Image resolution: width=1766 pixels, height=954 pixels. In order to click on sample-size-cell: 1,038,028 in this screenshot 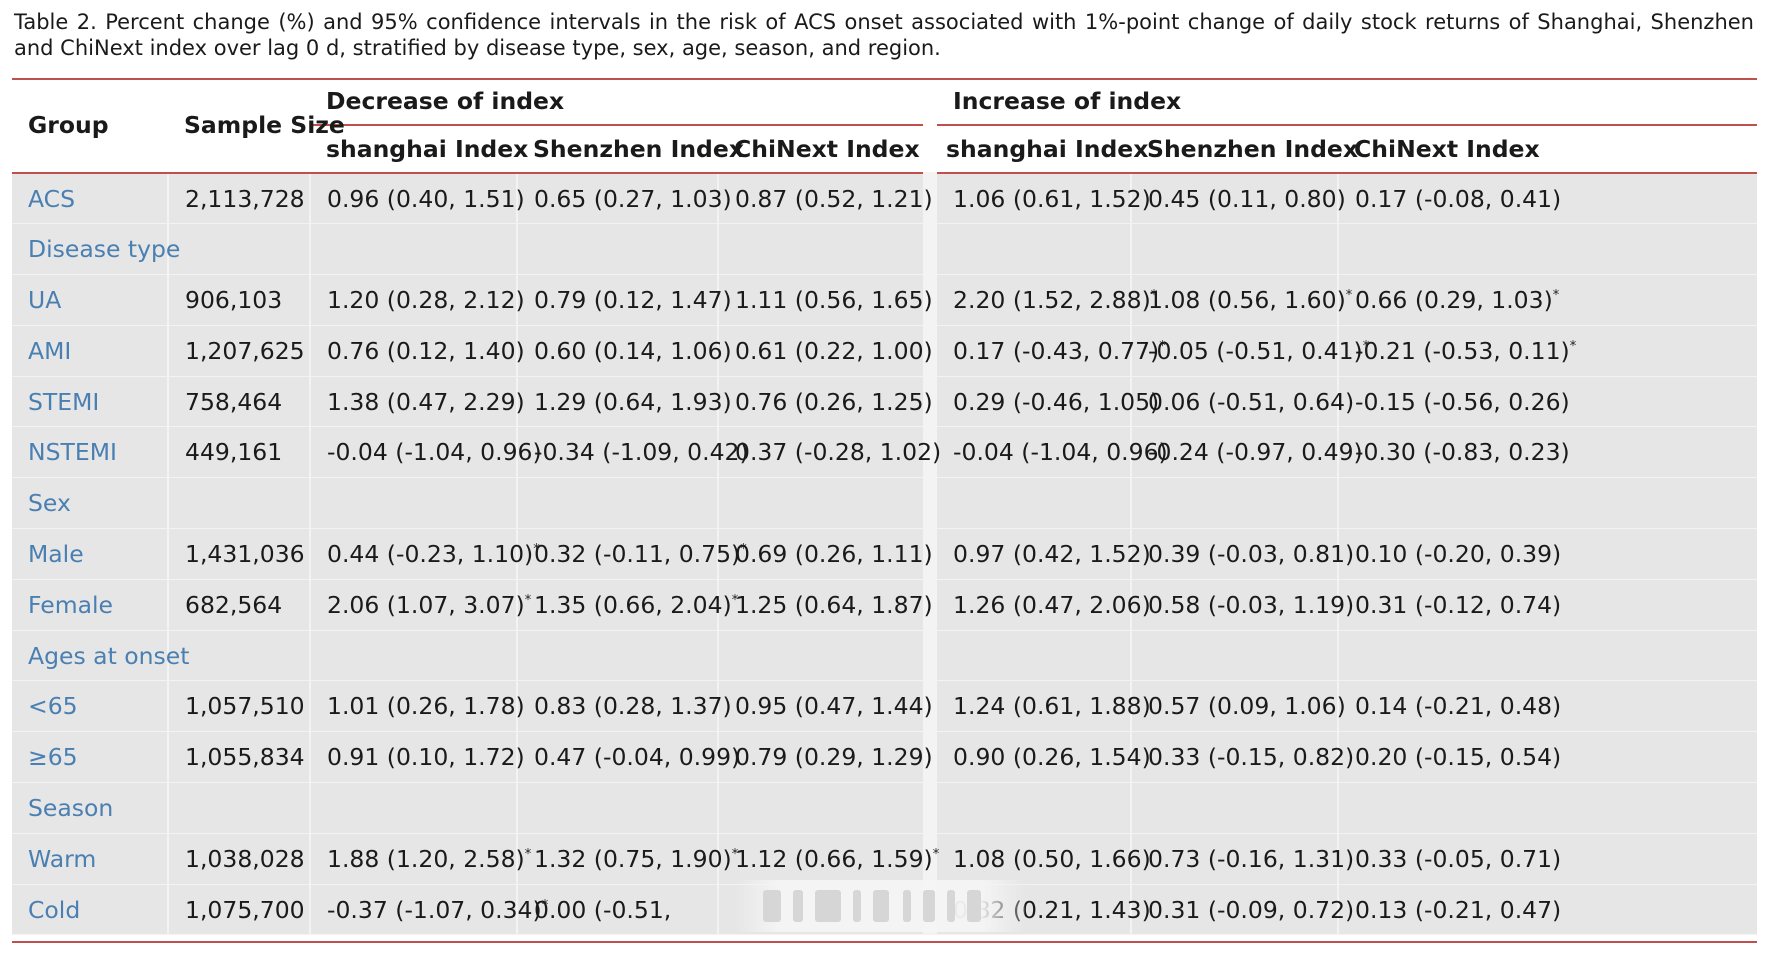, I will do `click(239, 859)`.